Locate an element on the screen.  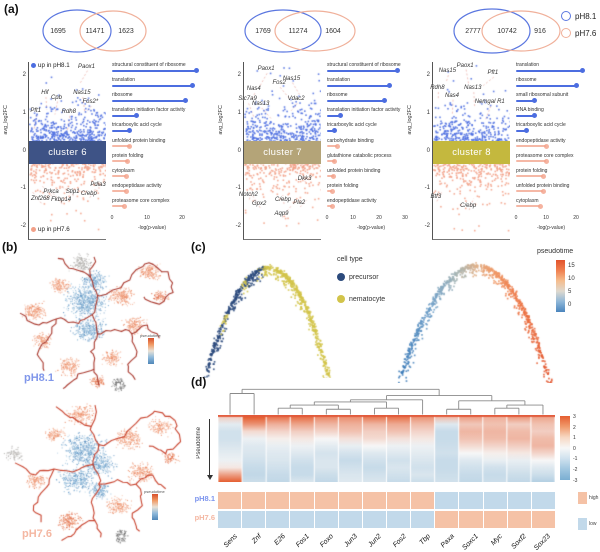
heatmap-gene-label: Foxo is located at coordinates (327, 541).